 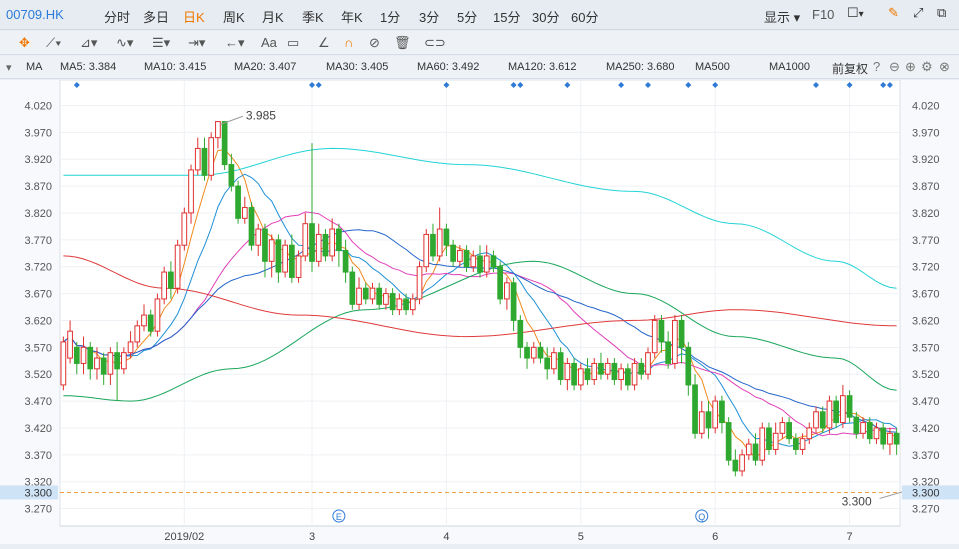 I want to click on text-tool-icon: Aa, so click(x=269, y=42).